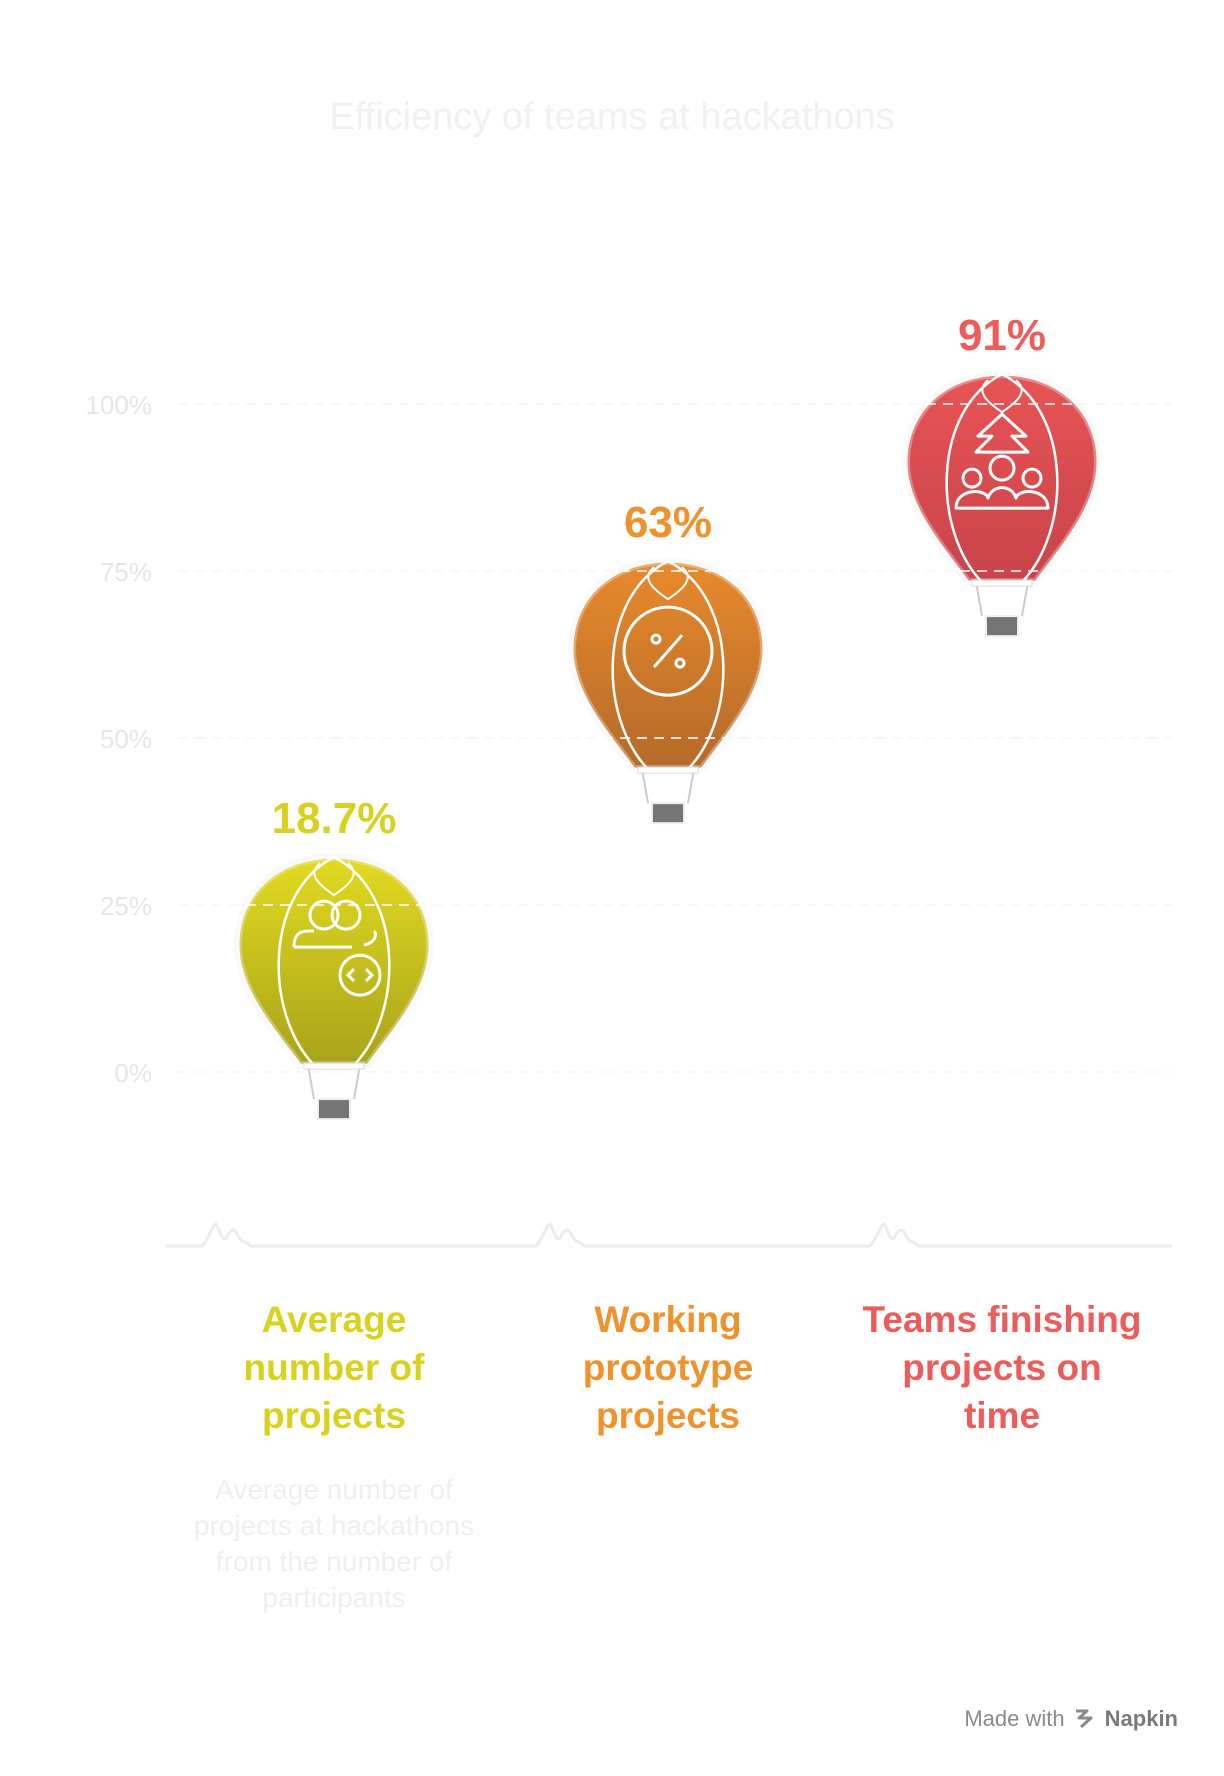 The height and width of the screenshot is (1776, 1224). Describe the element at coordinates (126, 739) in the screenshot. I see `y-tick-label: 50%` at that location.